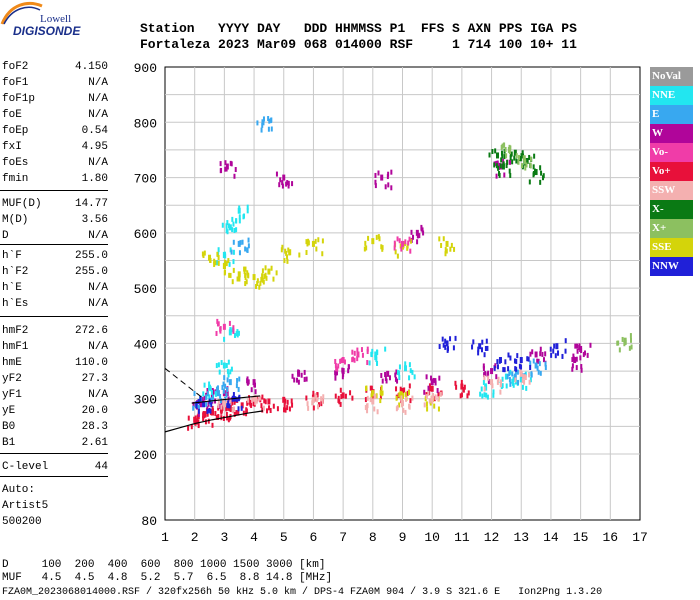 The height and width of the screenshot is (600, 700). What do you see at coordinates (524, 158) in the screenshot?
I see `data-point-x` at bounding box center [524, 158].